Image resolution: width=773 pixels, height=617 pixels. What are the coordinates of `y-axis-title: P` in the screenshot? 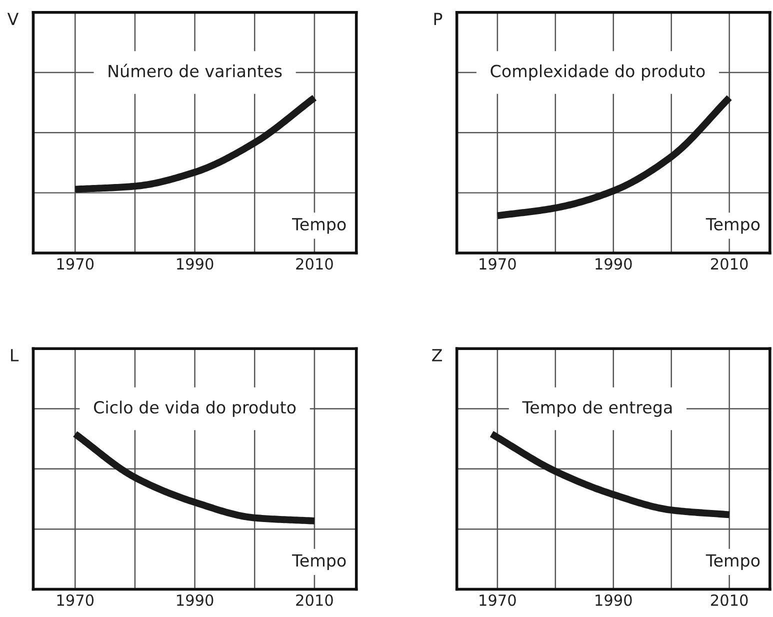 It's located at (438, 19).